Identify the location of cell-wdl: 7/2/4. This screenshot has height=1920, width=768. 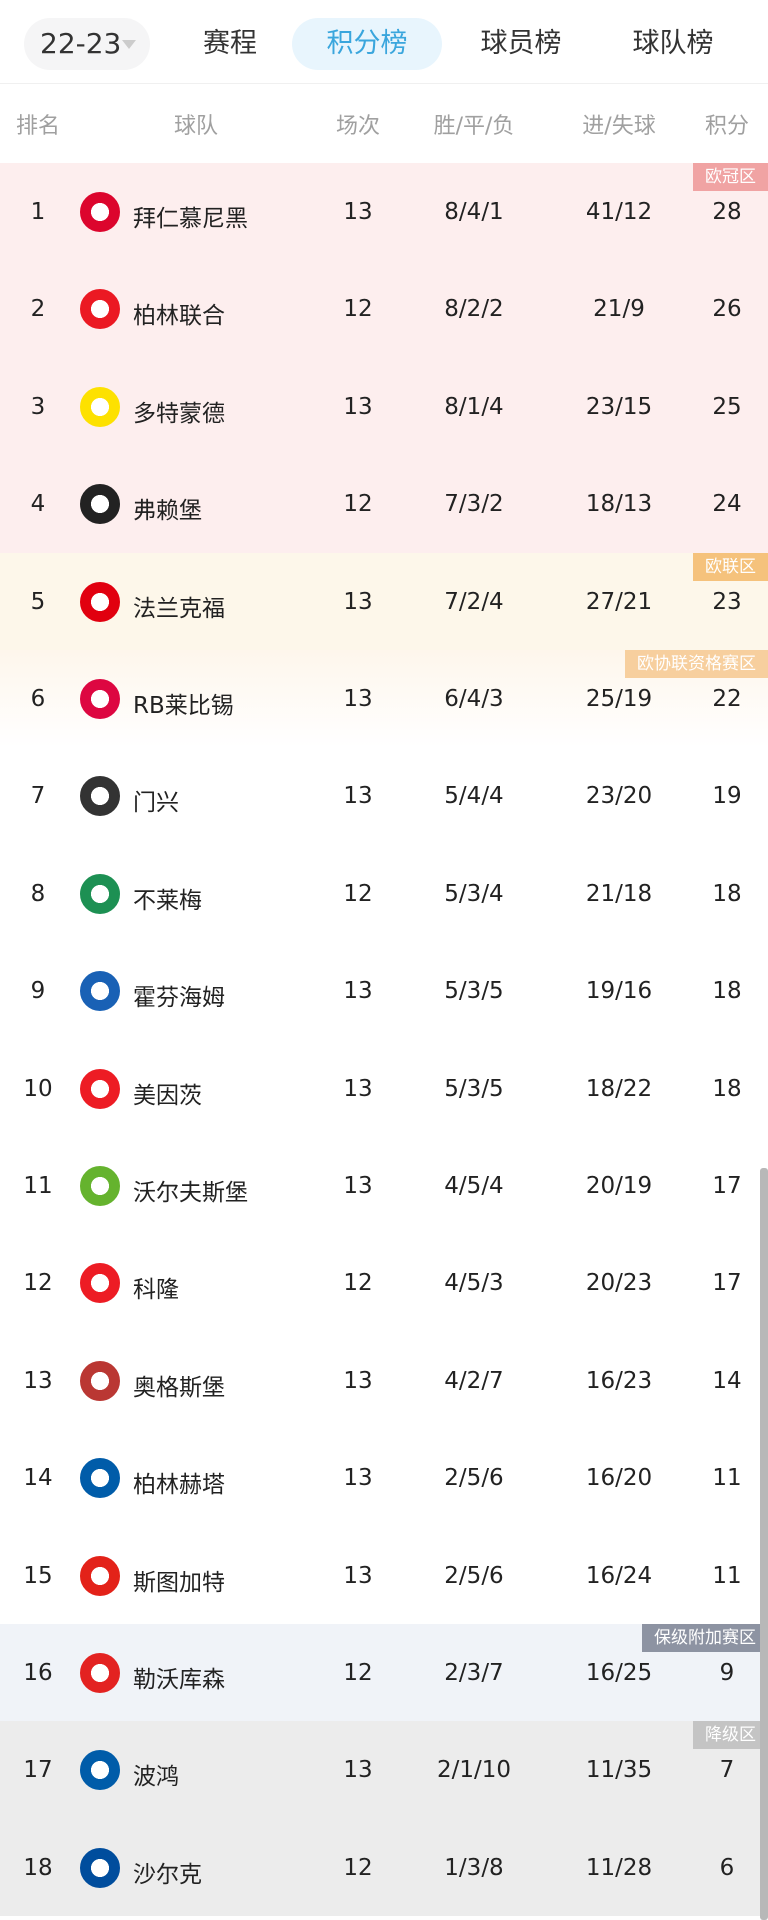
(474, 601).